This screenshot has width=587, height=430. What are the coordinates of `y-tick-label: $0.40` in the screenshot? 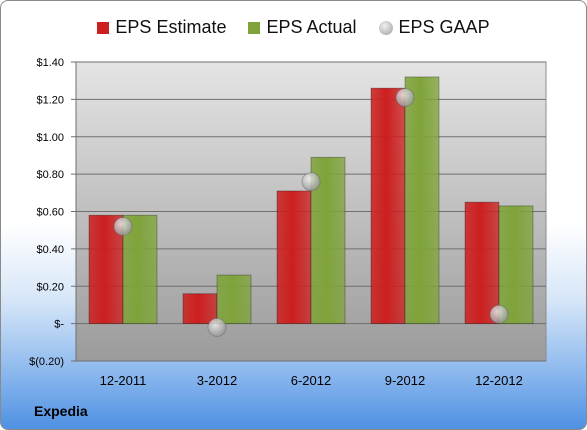 It's located at (50, 250).